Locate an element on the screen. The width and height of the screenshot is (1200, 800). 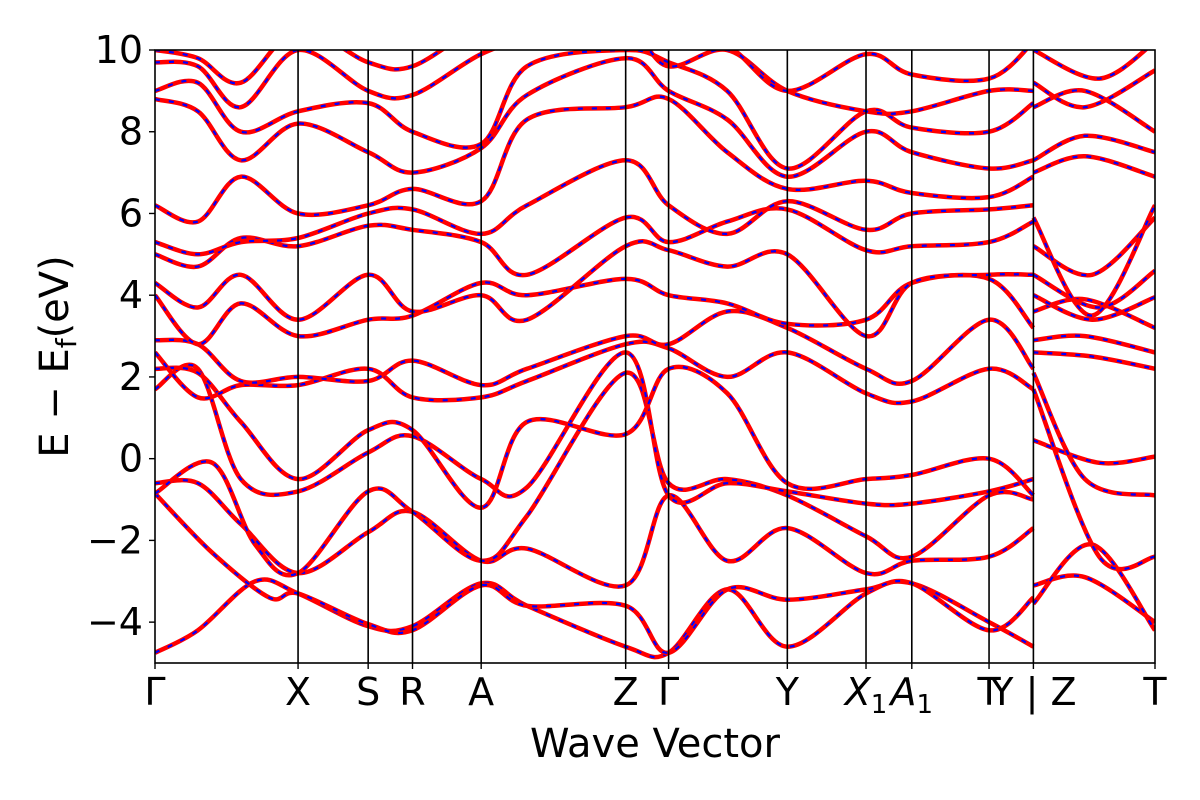
x-tick-label-9: A1 is located at coordinates (911, 695).